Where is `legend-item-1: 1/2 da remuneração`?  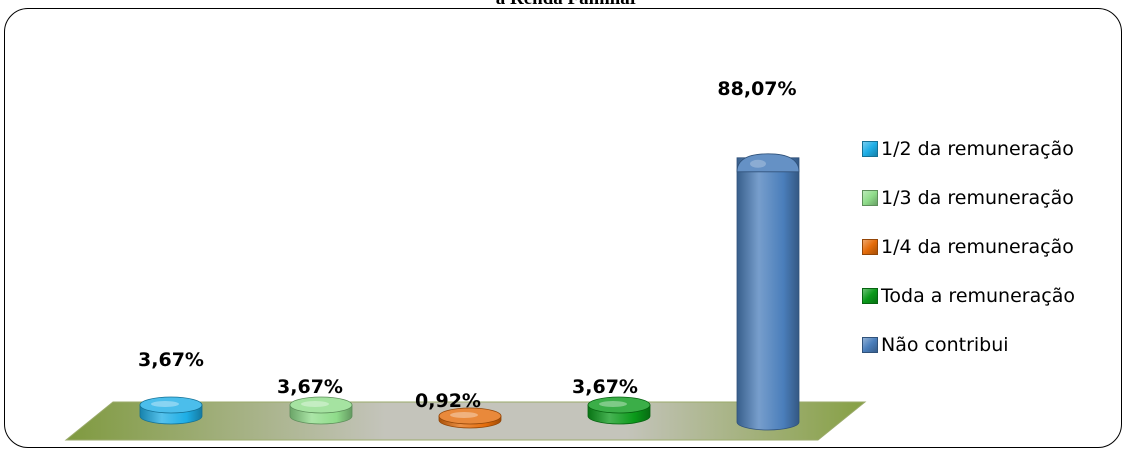 legend-item-1: 1/2 da remuneração is located at coordinates (968, 148).